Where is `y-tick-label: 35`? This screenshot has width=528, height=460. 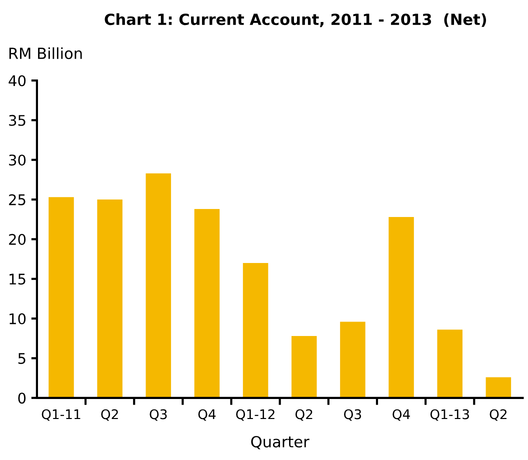
y-tick-label: 35 is located at coordinates (17, 120).